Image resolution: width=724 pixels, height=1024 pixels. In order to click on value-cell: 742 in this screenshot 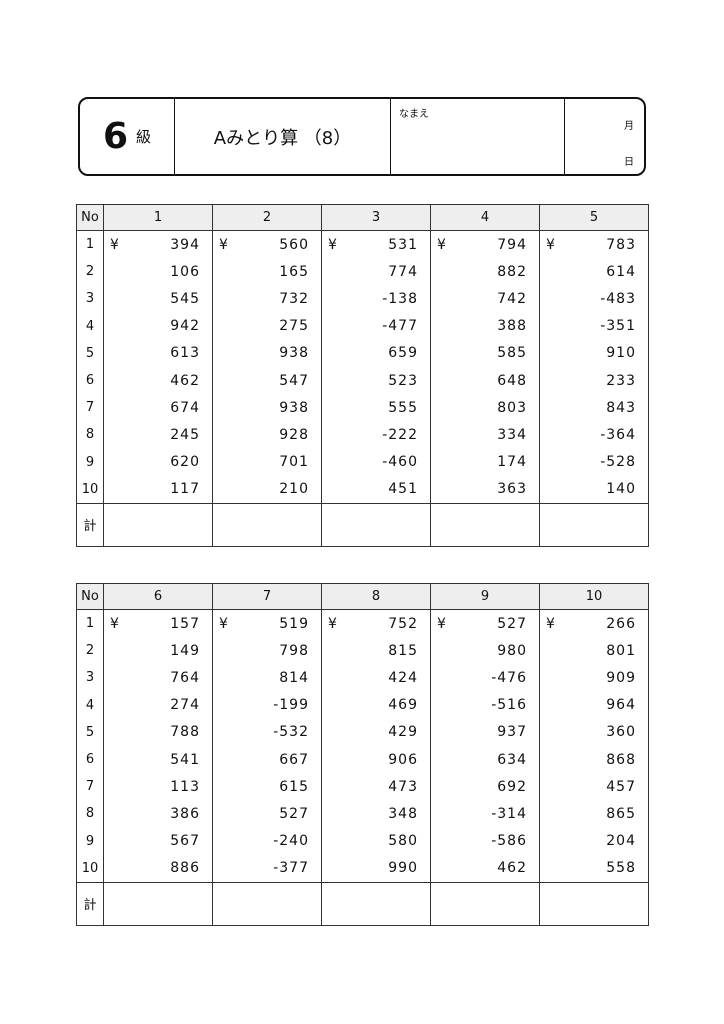, I will do `click(485, 299)`.